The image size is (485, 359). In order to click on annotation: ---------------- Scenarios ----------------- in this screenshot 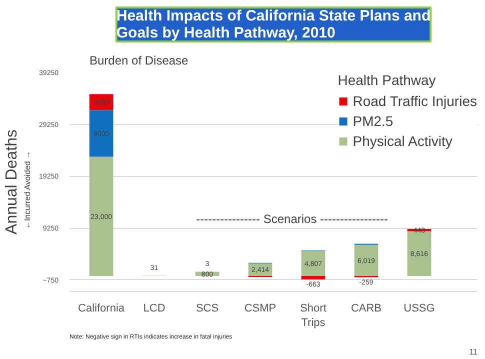, I will do `click(292, 219)`.